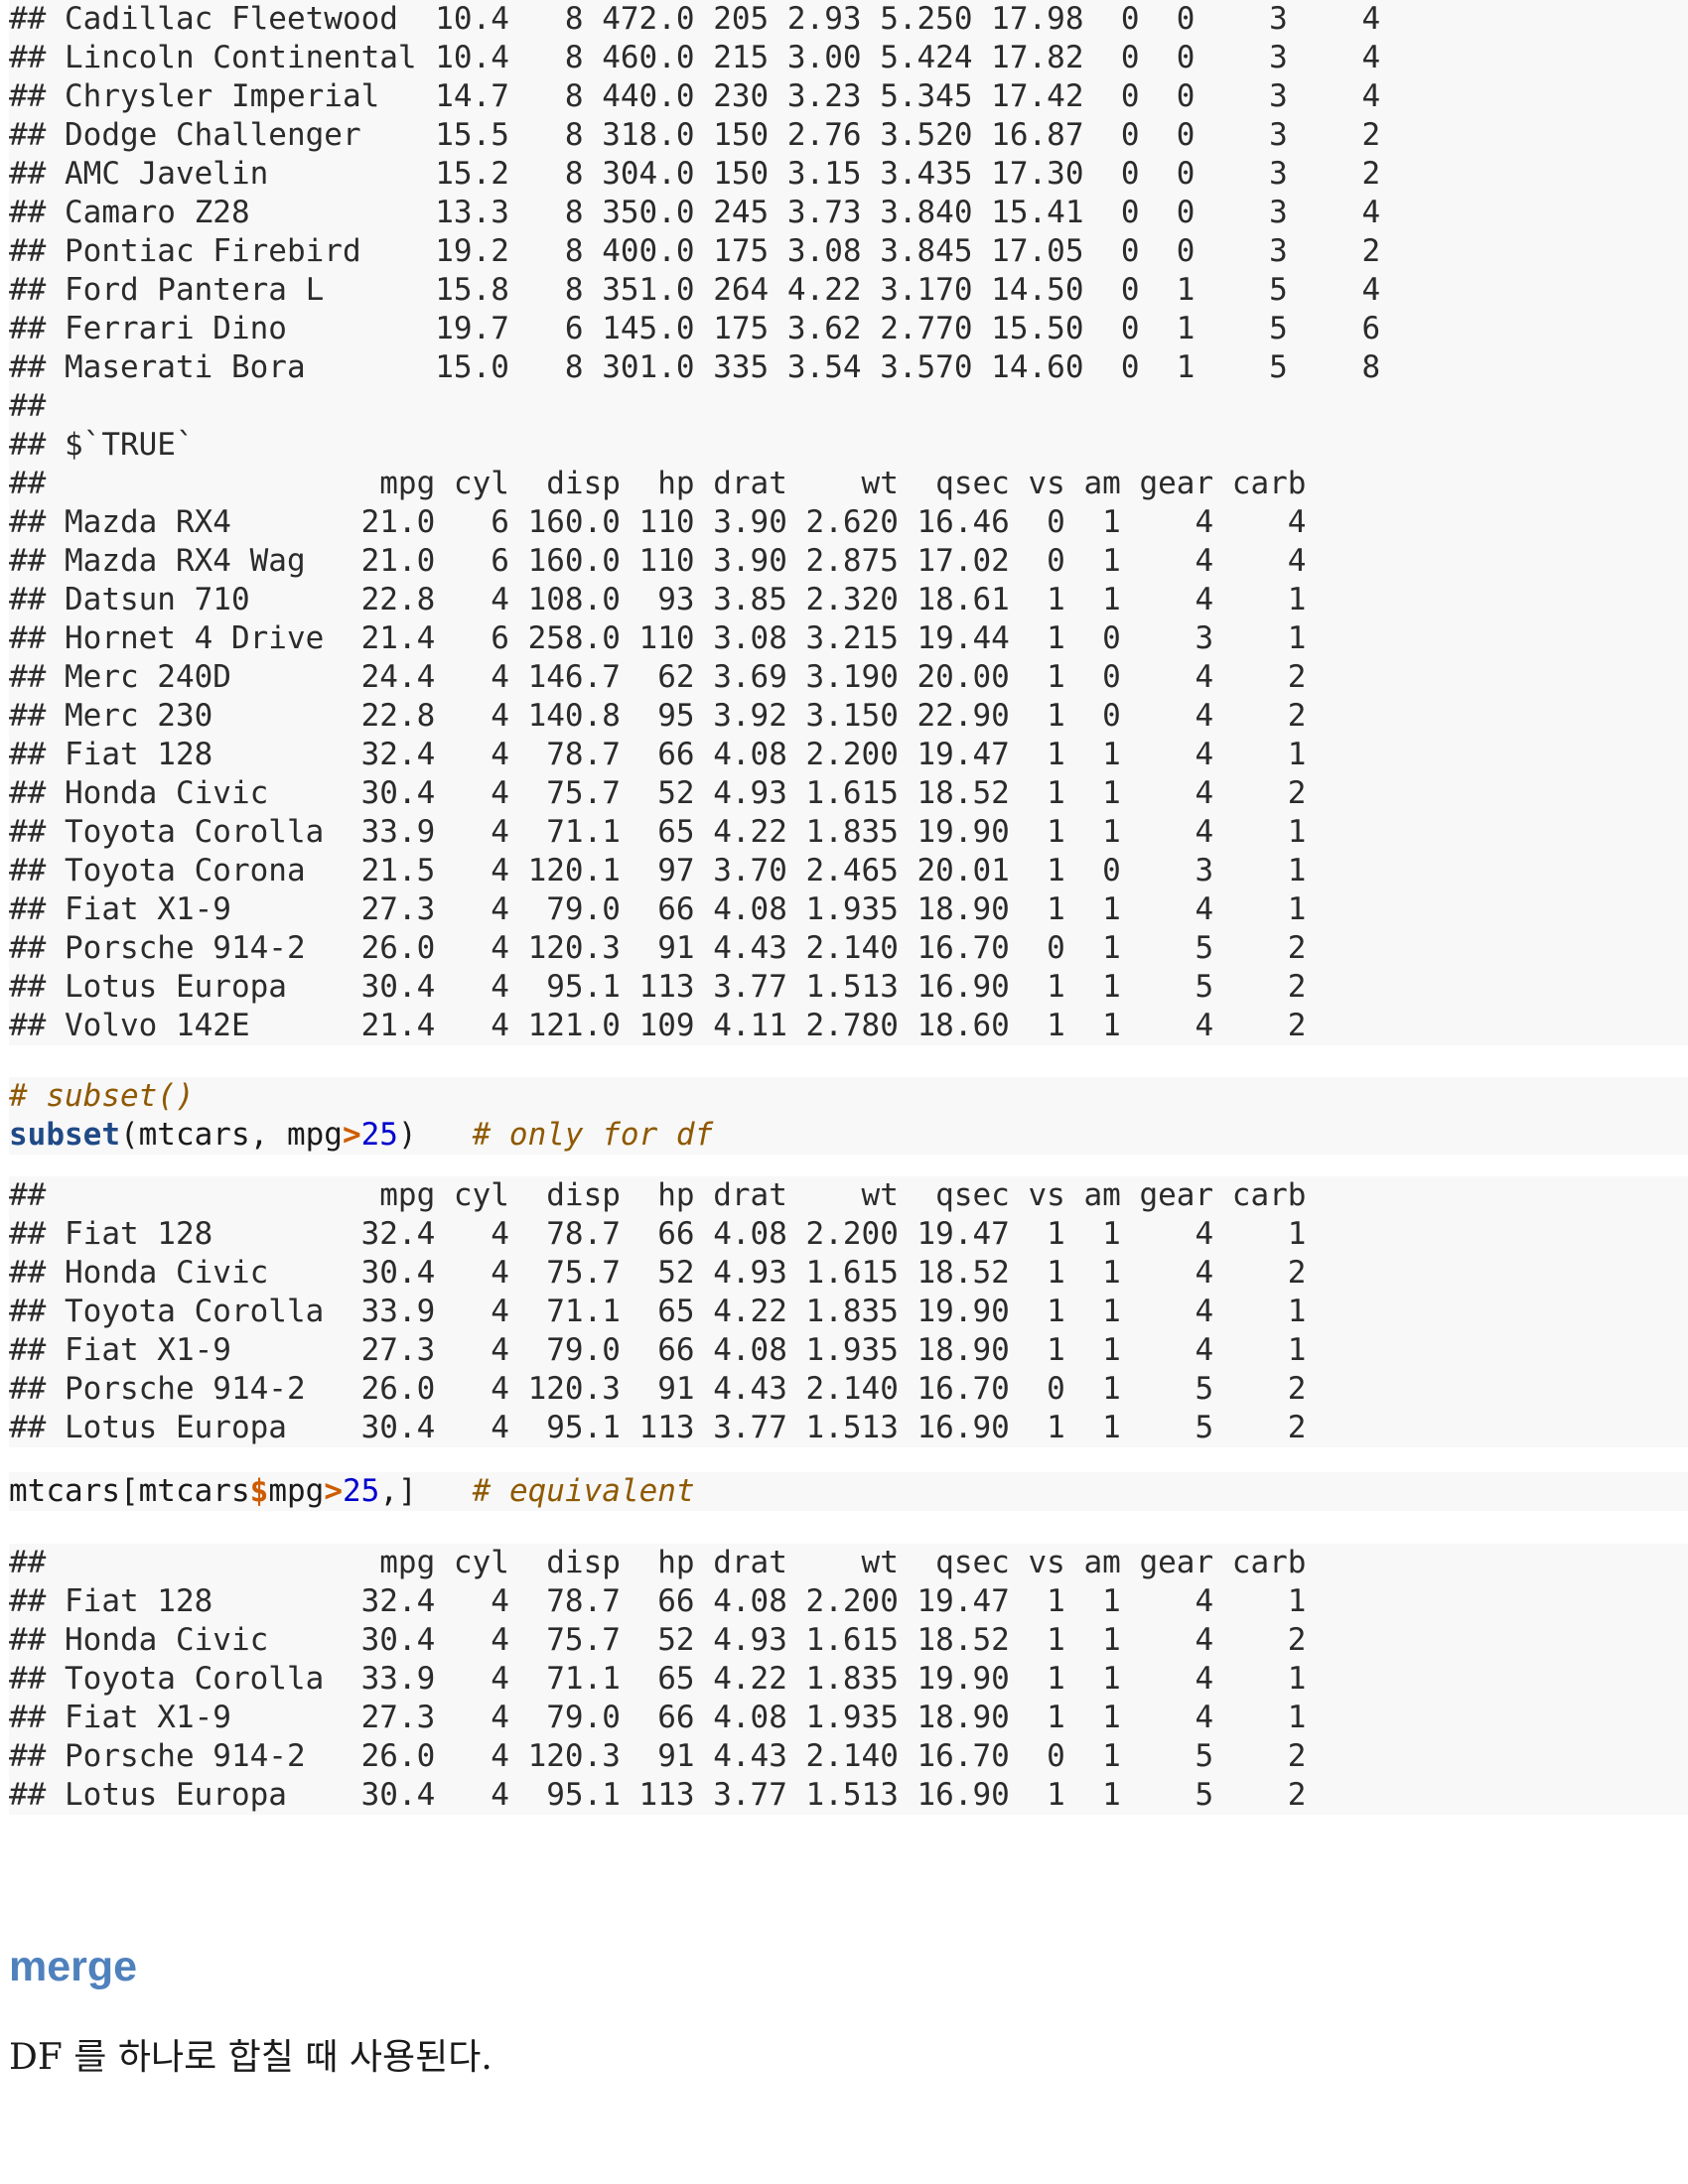 The width and height of the screenshot is (1688, 2184). I want to click on output-line: ## $`TRUE`, so click(102, 445).